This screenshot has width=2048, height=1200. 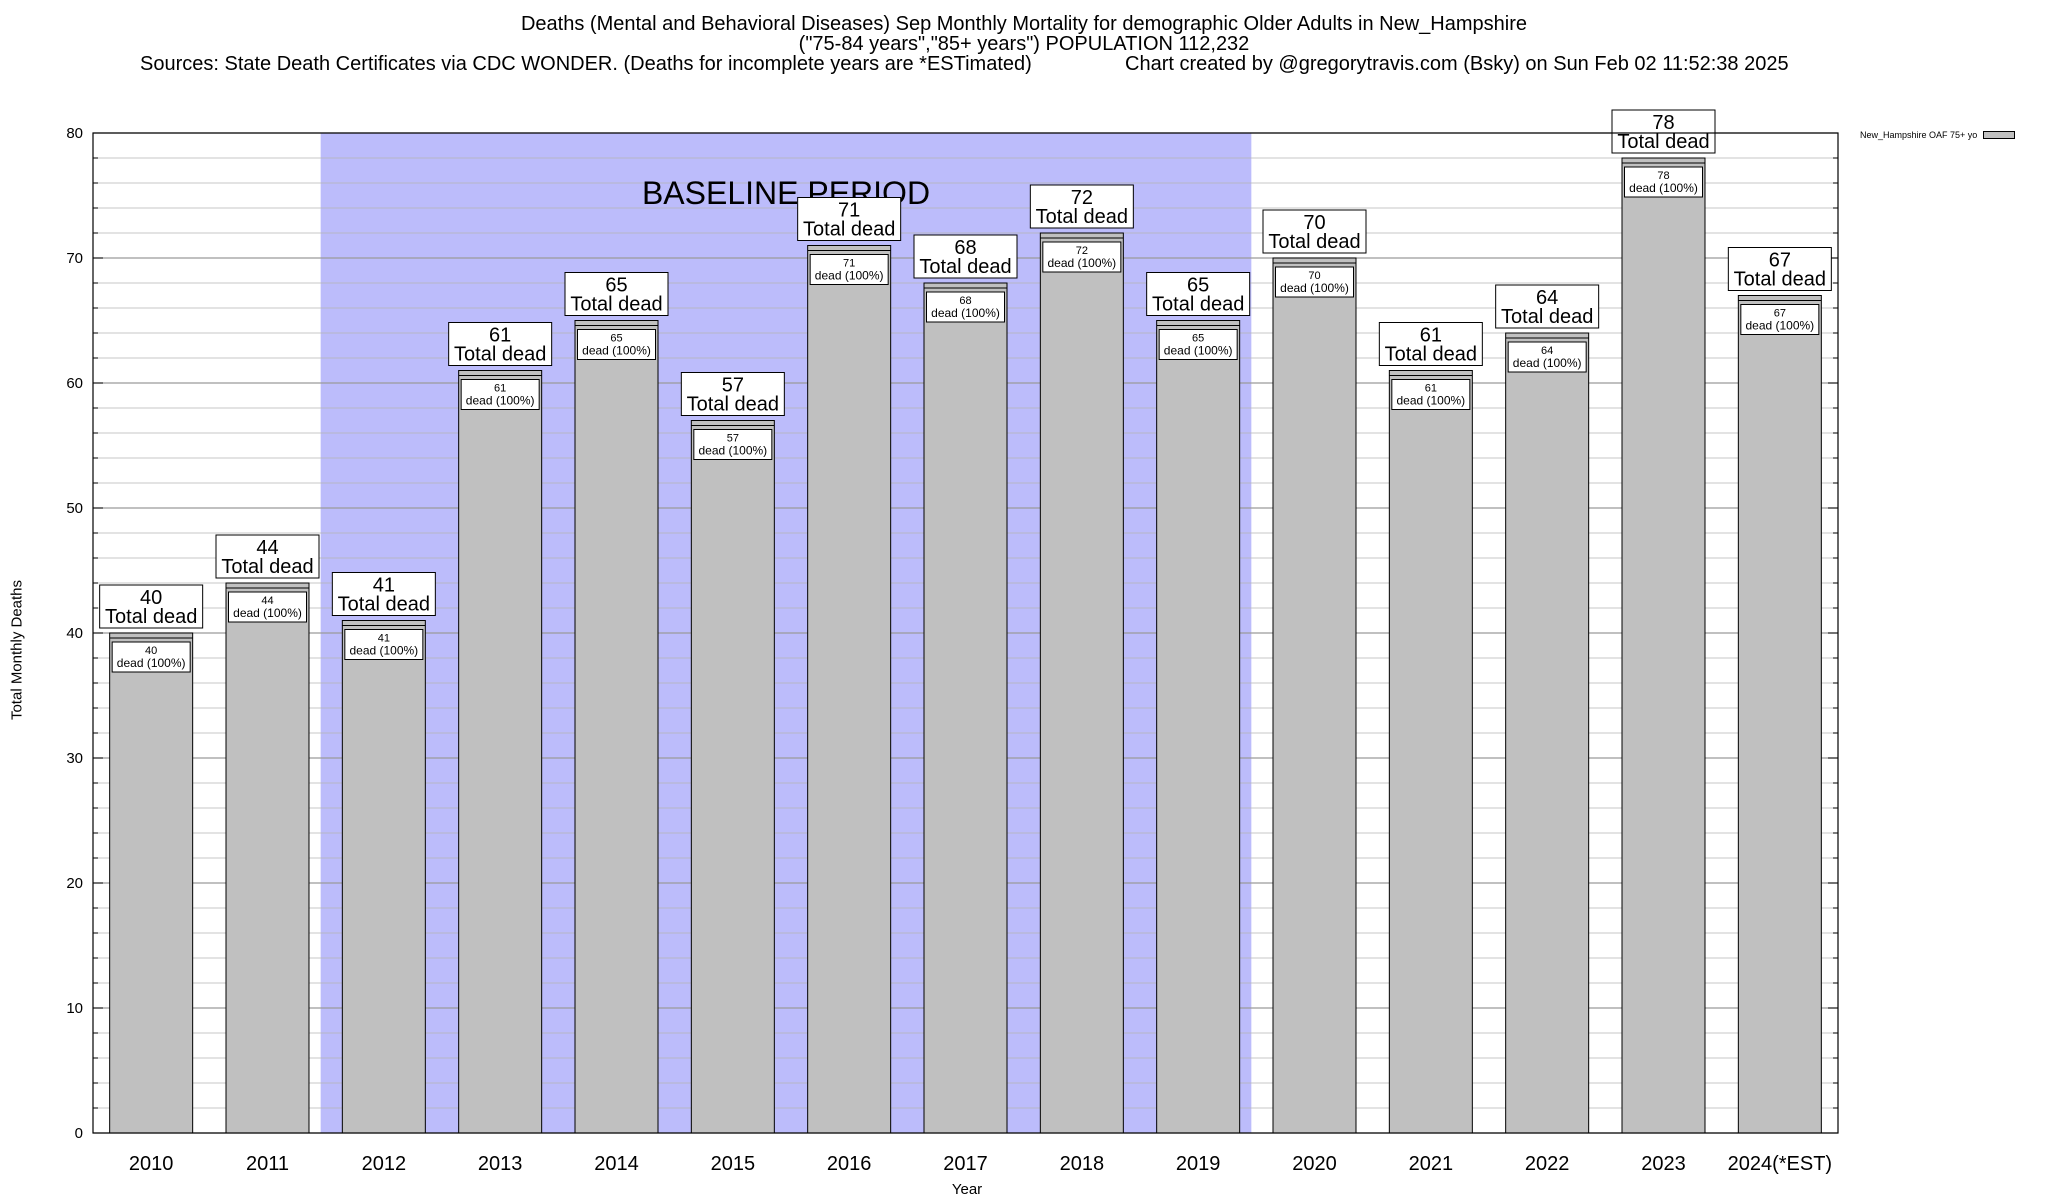 What do you see at coordinates (74, 508) in the screenshot?
I see `y-tick-label: 50` at bounding box center [74, 508].